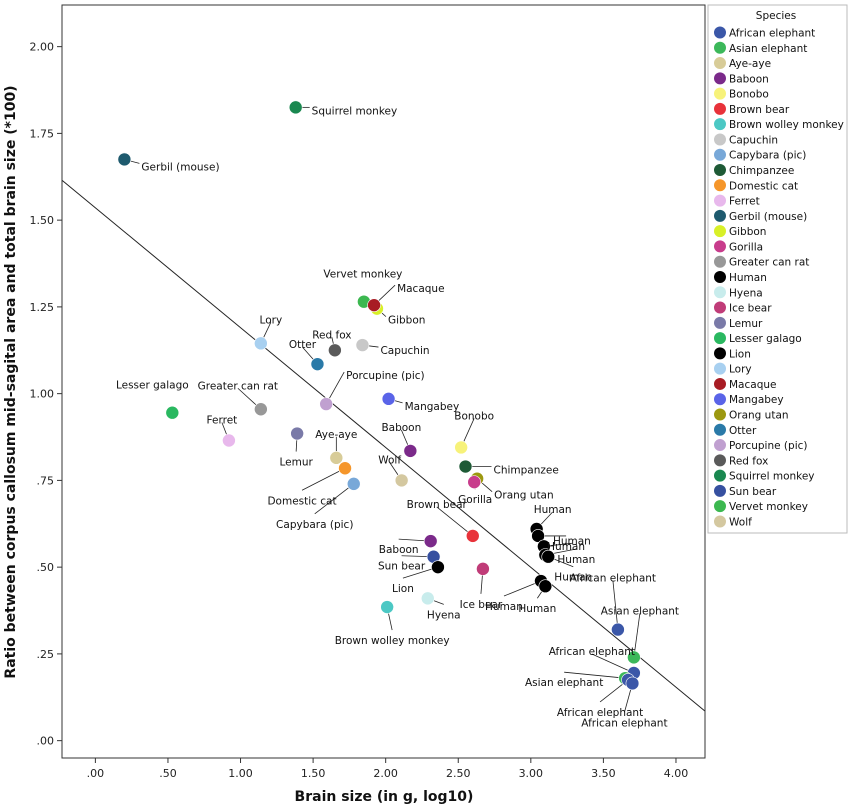  What do you see at coordinates (759, 416) in the screenshot?
I see `legend-label: Orang utan` at bounding box center [759, 416].